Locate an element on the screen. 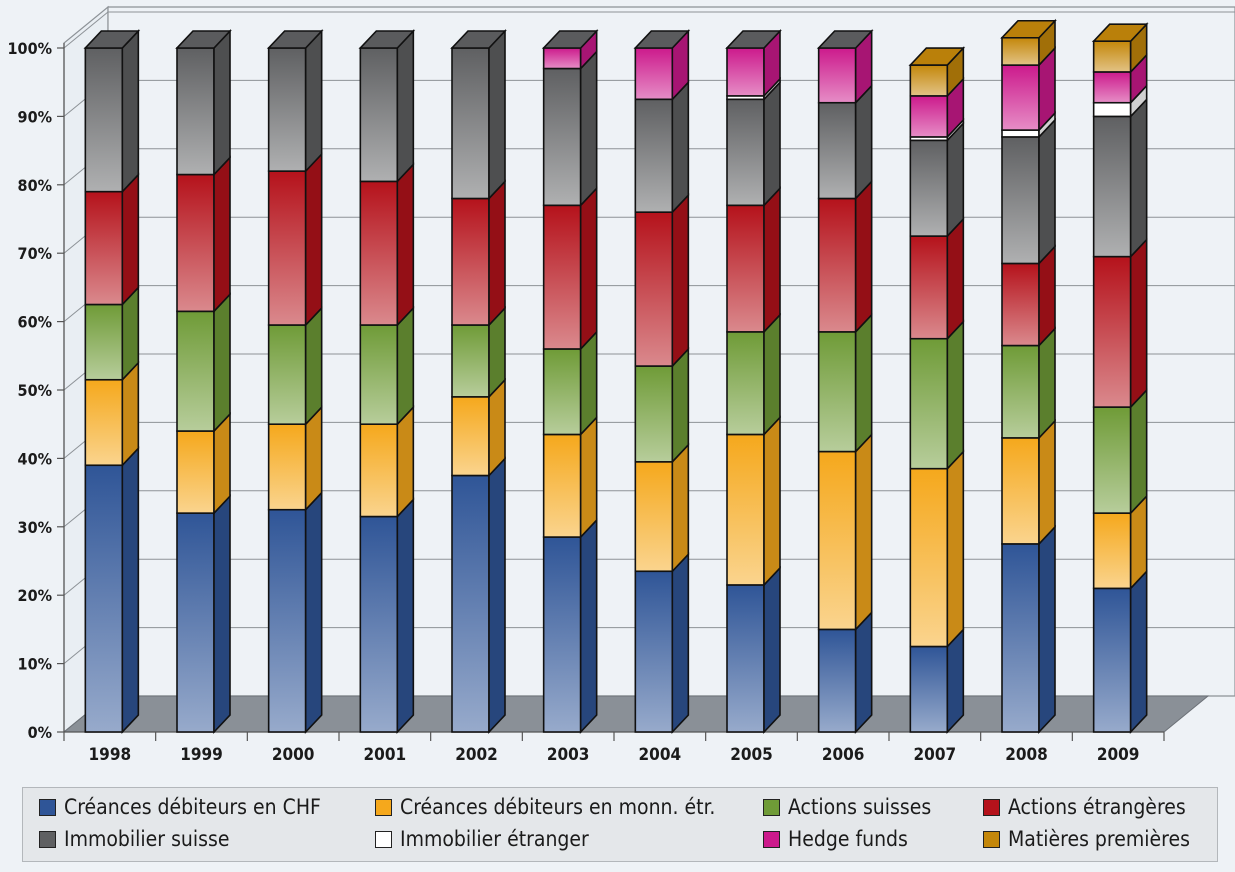 The height and width of the screenshot is (872, 1235). legend-item: Immobilier suisse is located at coordinates (134, 839).